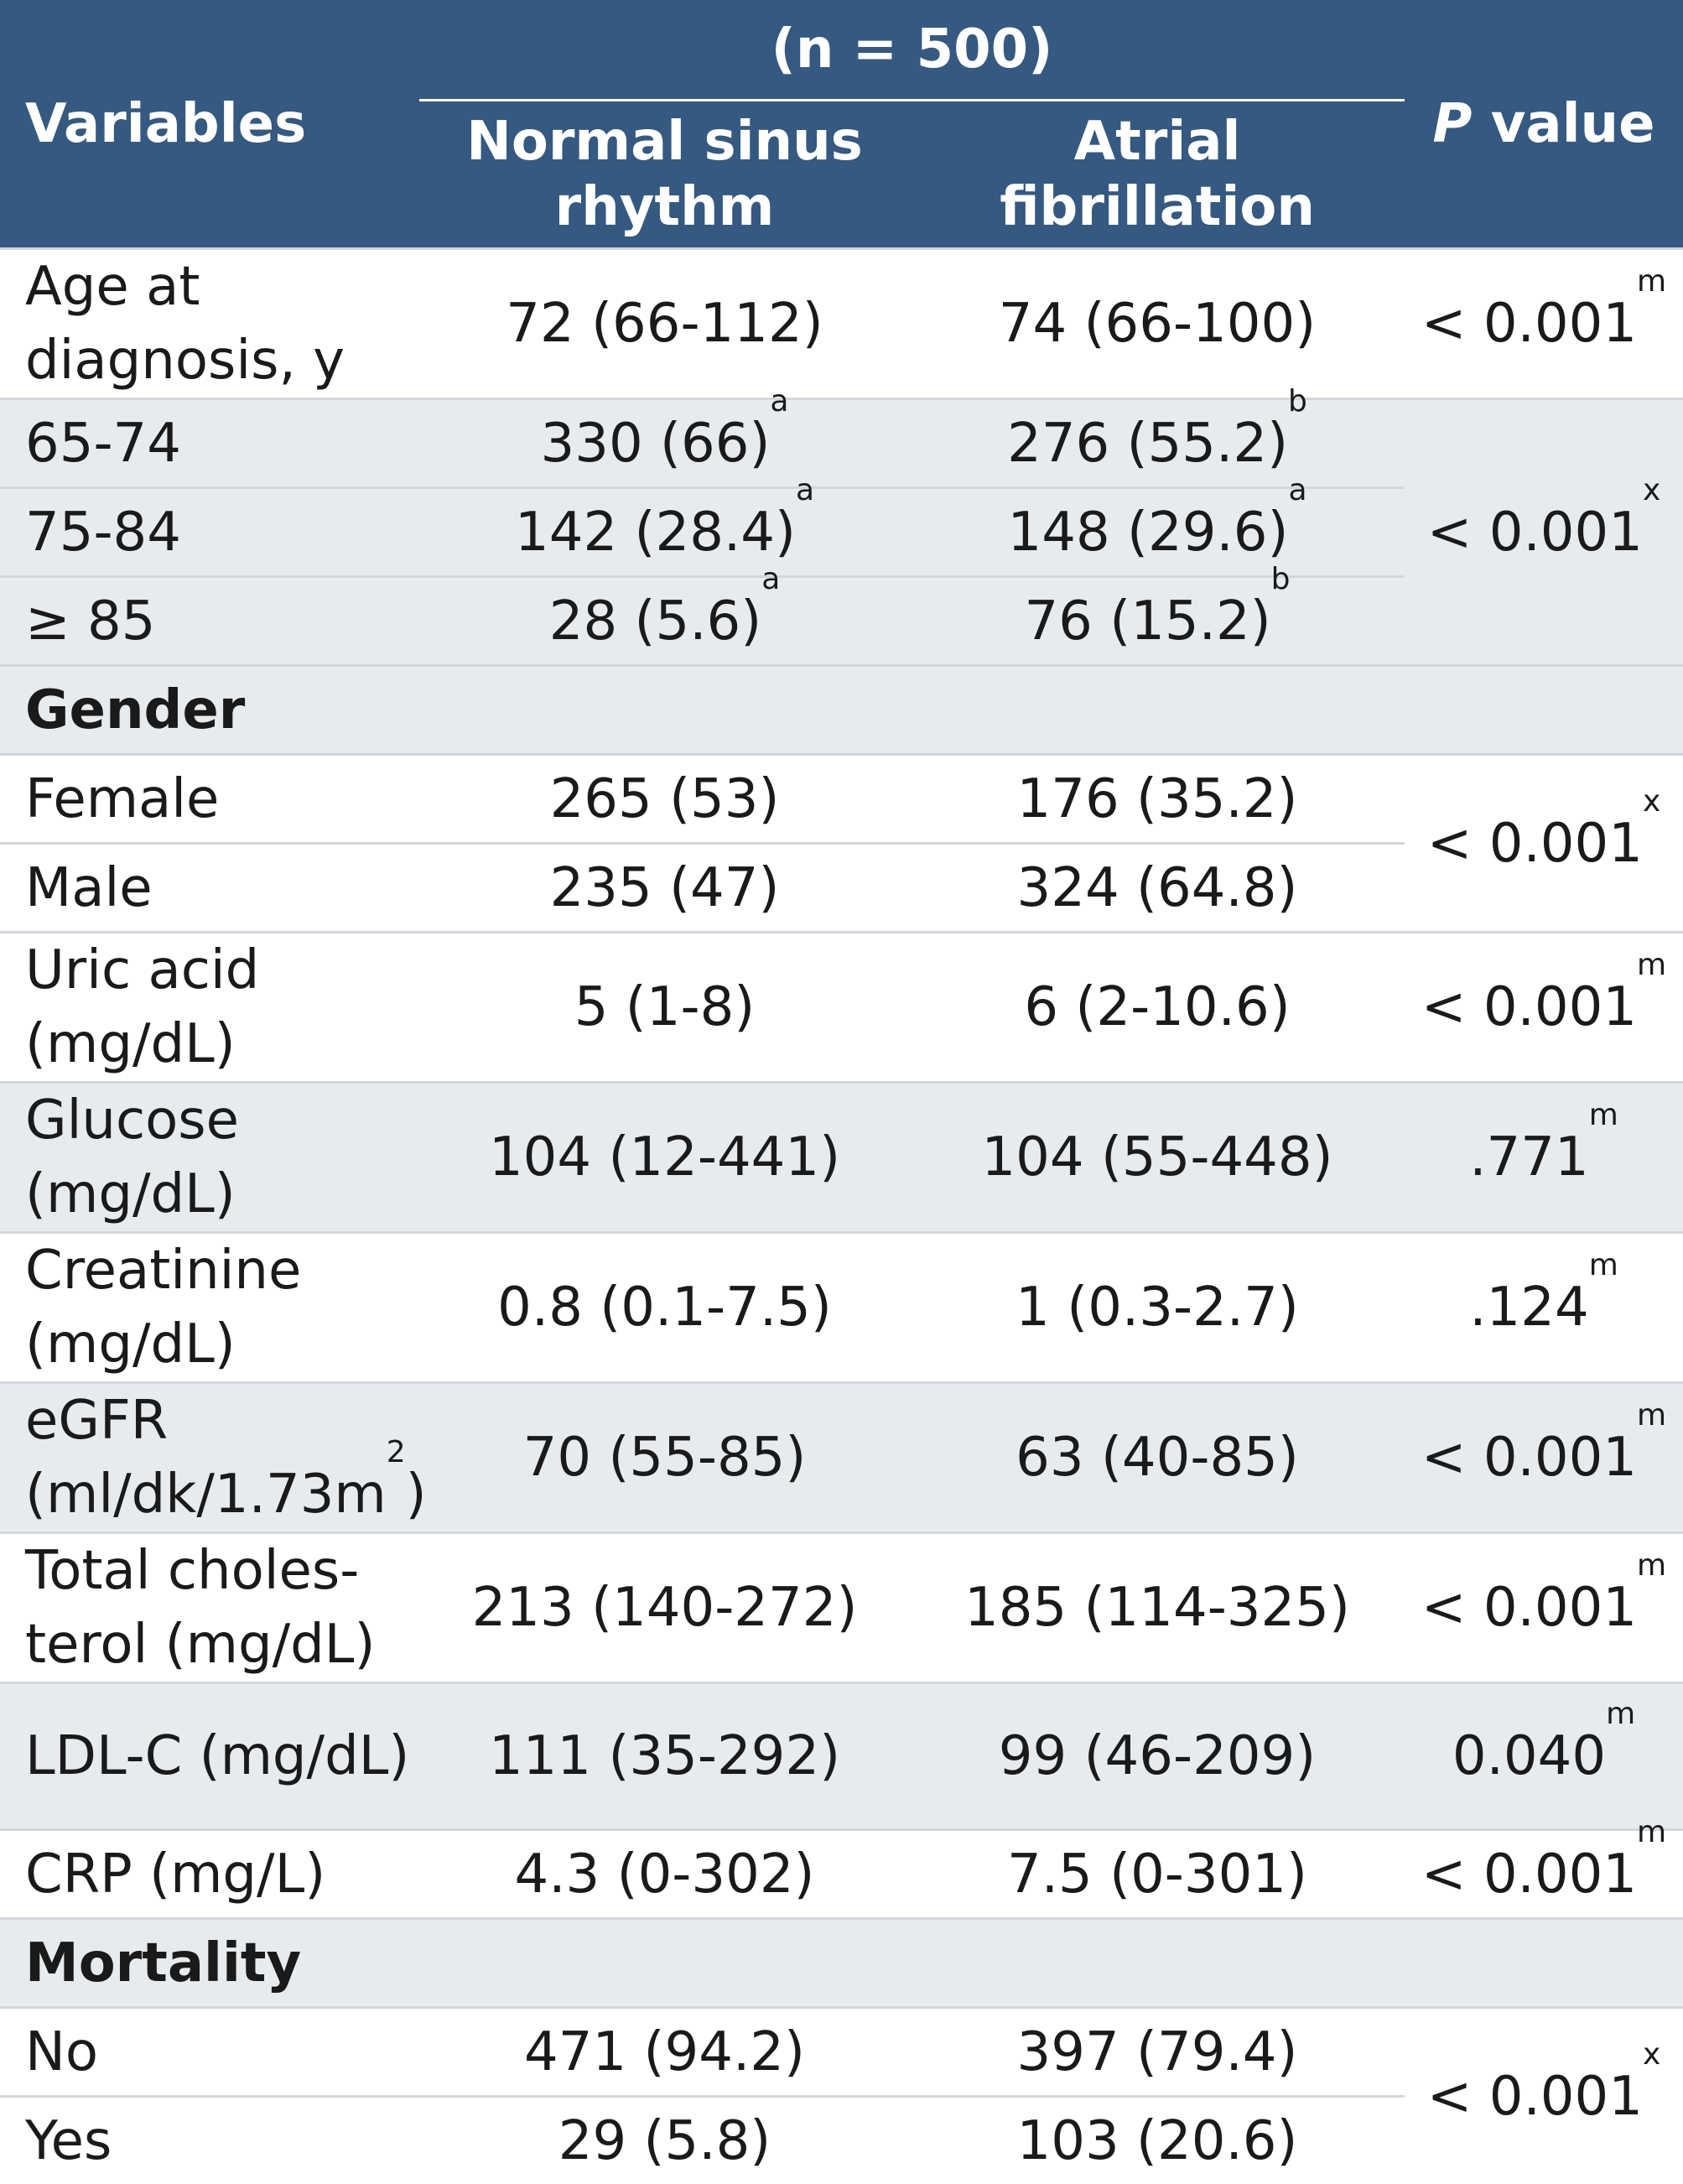  Describe the element at coordinates (209, 1458) in the screenshot. I see `row-label: eGFR(ml/dk/1.73m2)` at that location.